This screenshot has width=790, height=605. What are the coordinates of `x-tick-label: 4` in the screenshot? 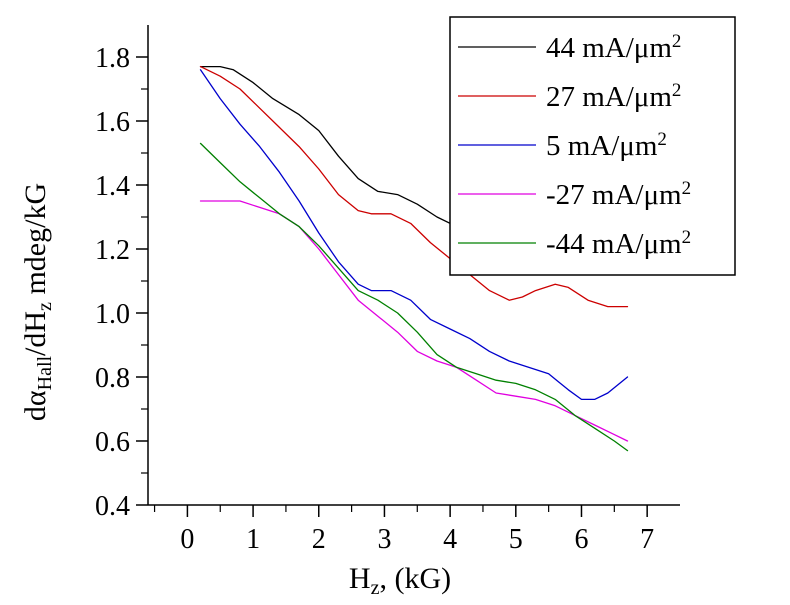 It's located at (450, 539).